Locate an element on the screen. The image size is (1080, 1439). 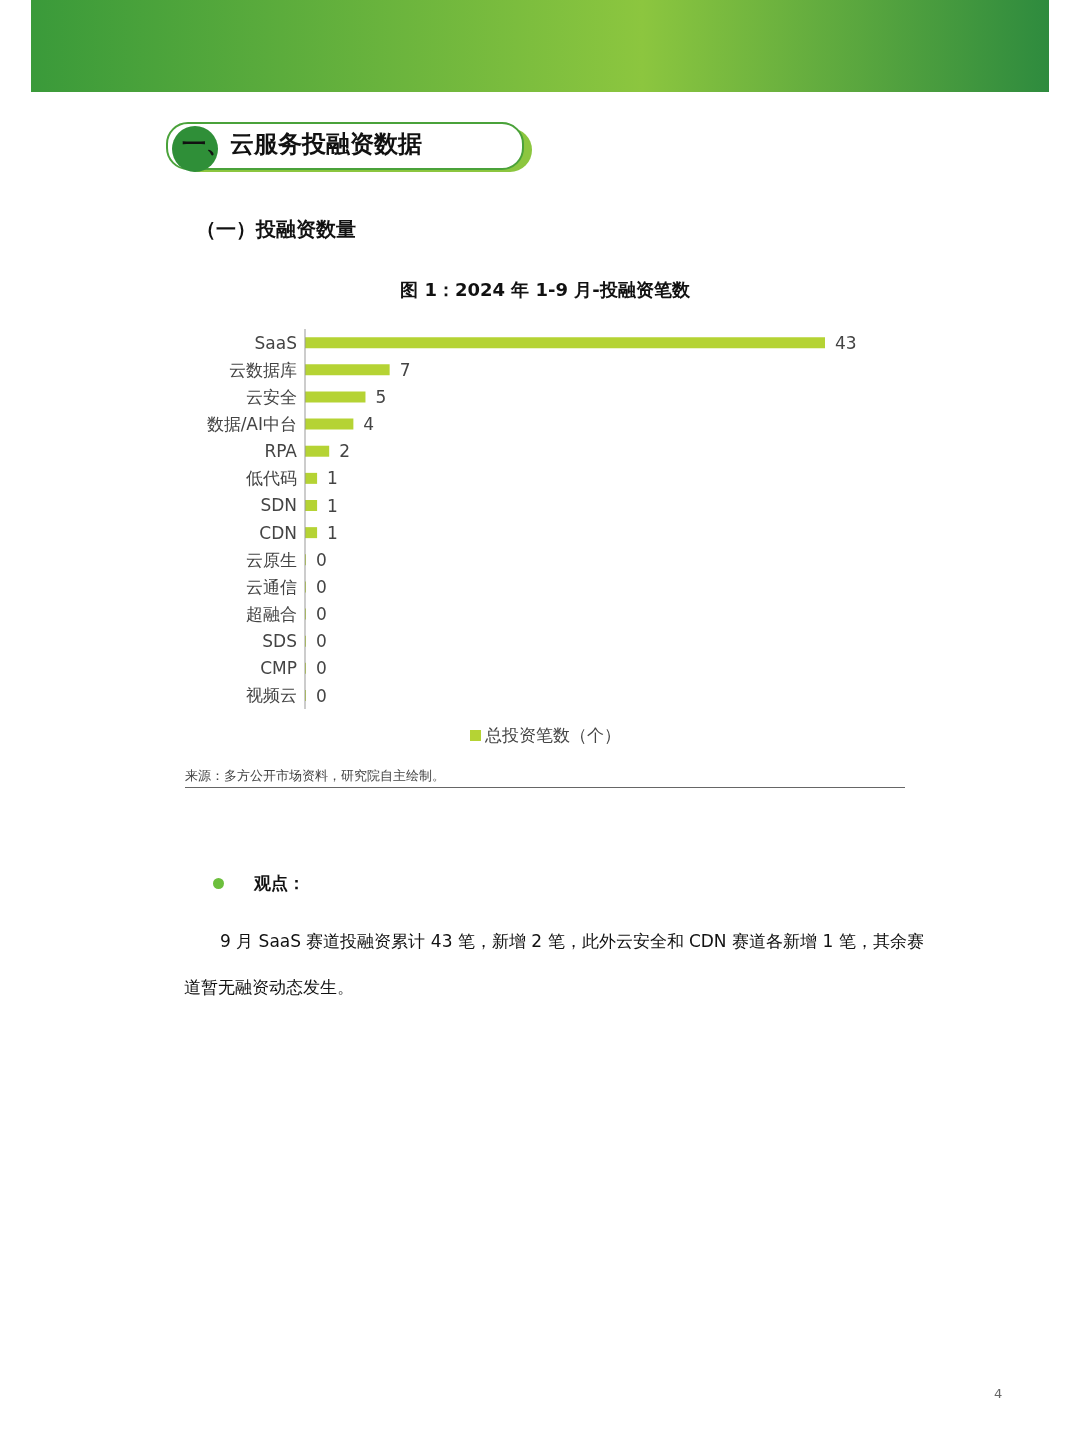
text: 观点： is located at coordinates (279, 883).